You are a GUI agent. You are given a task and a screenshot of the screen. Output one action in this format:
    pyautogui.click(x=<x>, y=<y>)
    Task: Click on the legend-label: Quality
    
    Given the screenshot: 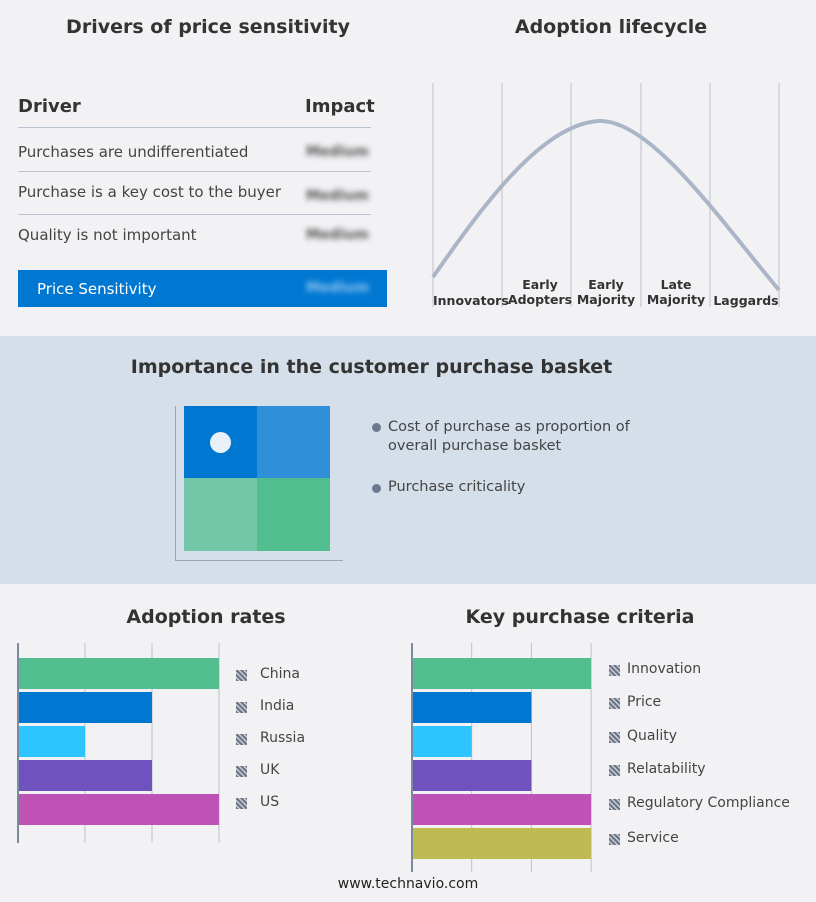 What is the action you would take?
    pyautogui.click(x=652, y=736)
    